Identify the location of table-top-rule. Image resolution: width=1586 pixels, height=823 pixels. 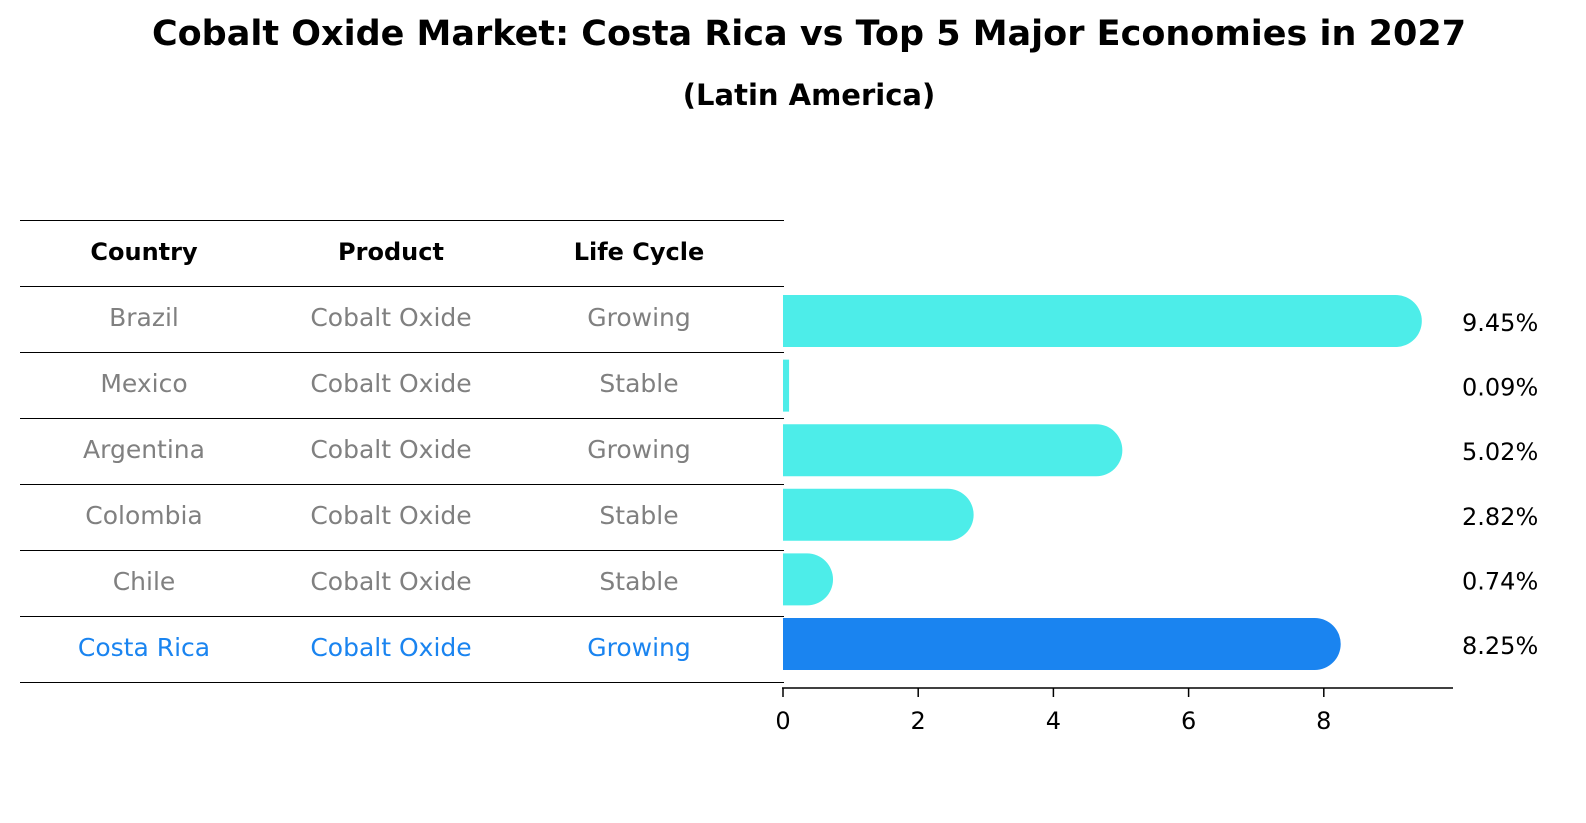
(402, 220).